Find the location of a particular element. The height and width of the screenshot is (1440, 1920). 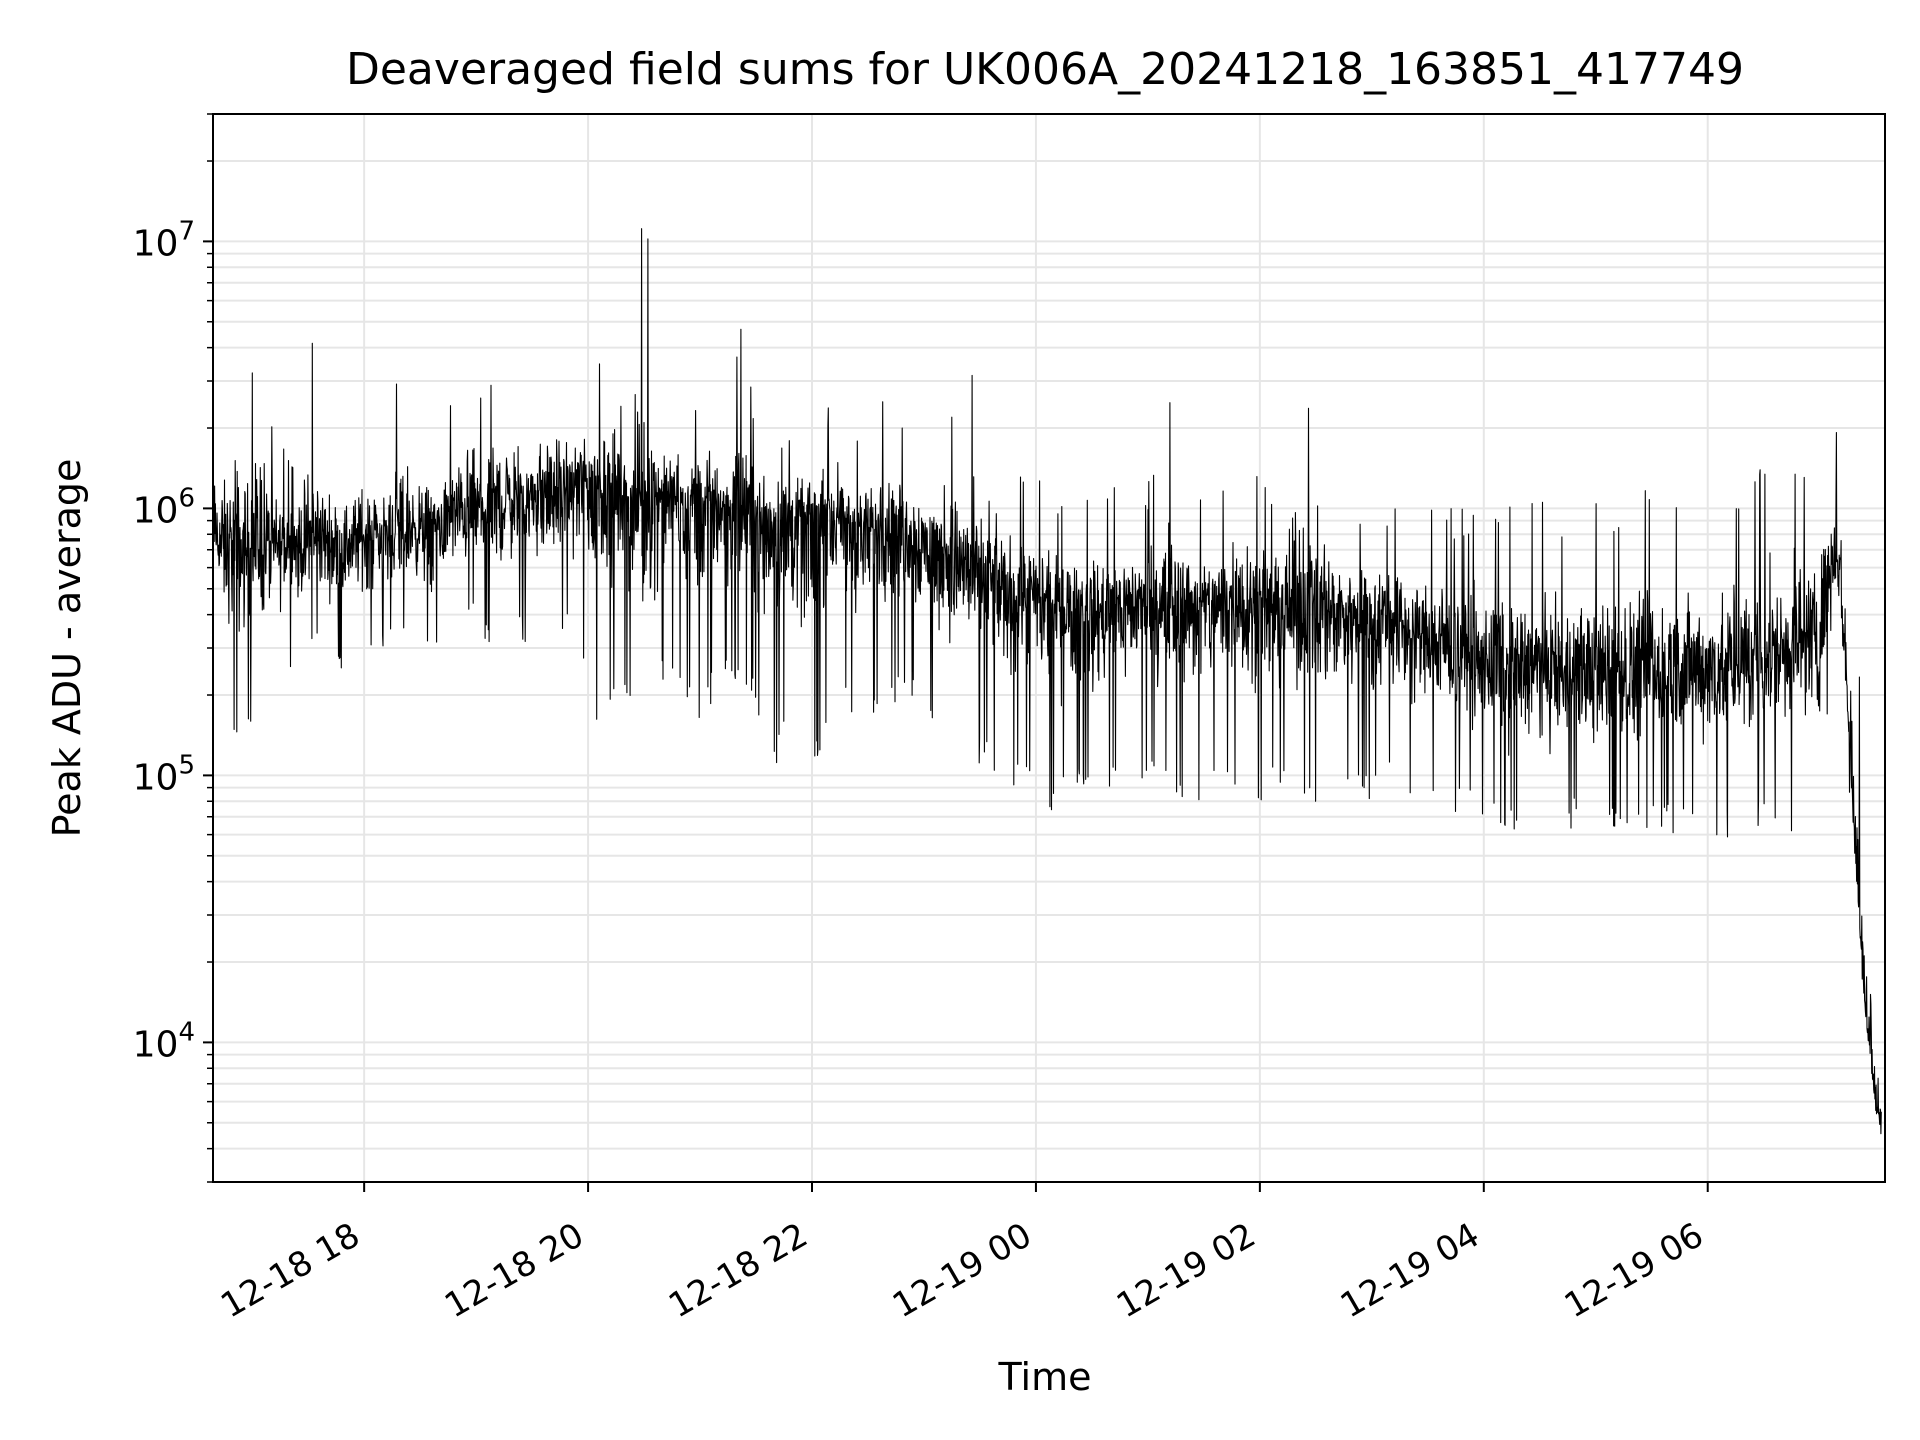

y-tick-label: 10⁷ is located at coordinates (164, 240).